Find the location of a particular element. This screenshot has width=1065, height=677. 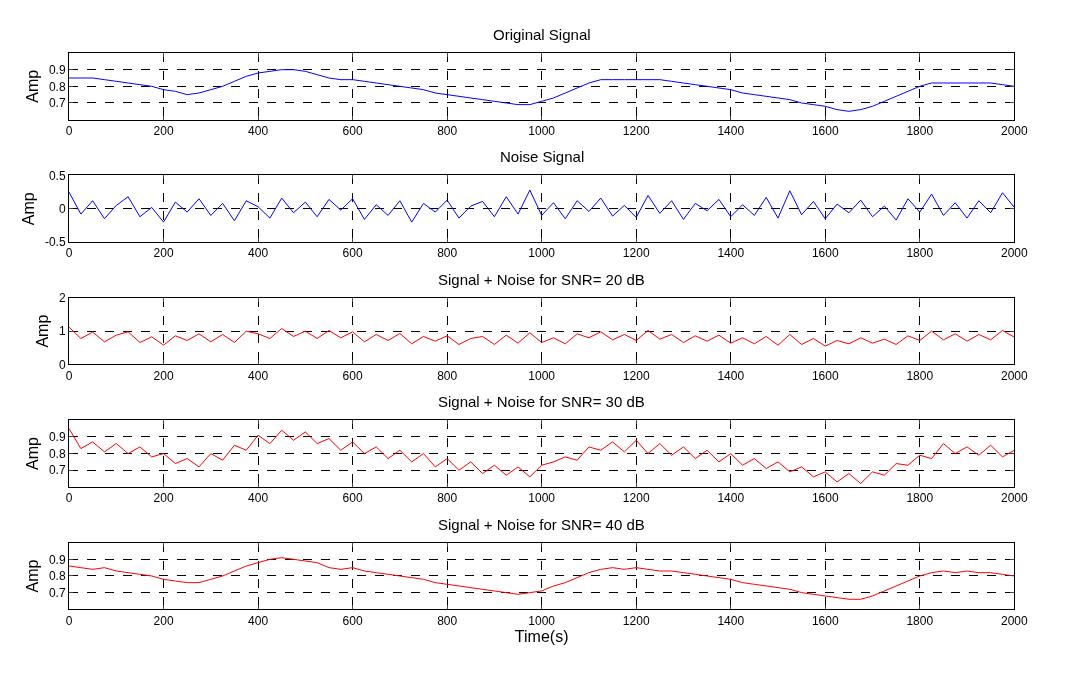

chart-title: Signal + Noise for SNR= 20 dB is located at coordinates (541, 279).